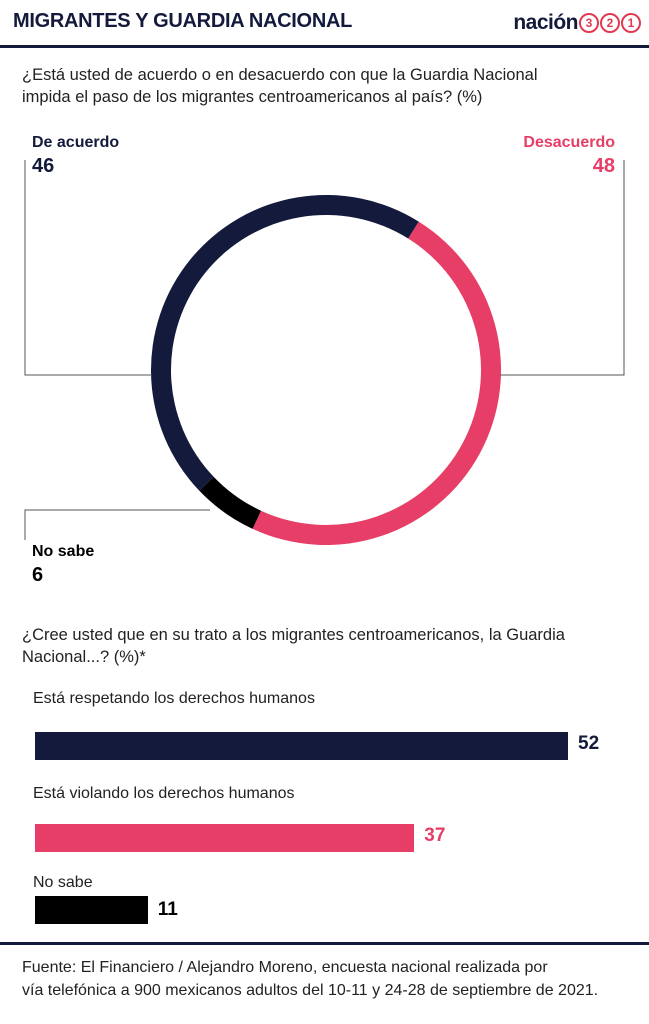 Image resolution: width=649 pixels, height=1024 pixels. I want to click on value-no-sabe-donut: 6, so click(38, 575).